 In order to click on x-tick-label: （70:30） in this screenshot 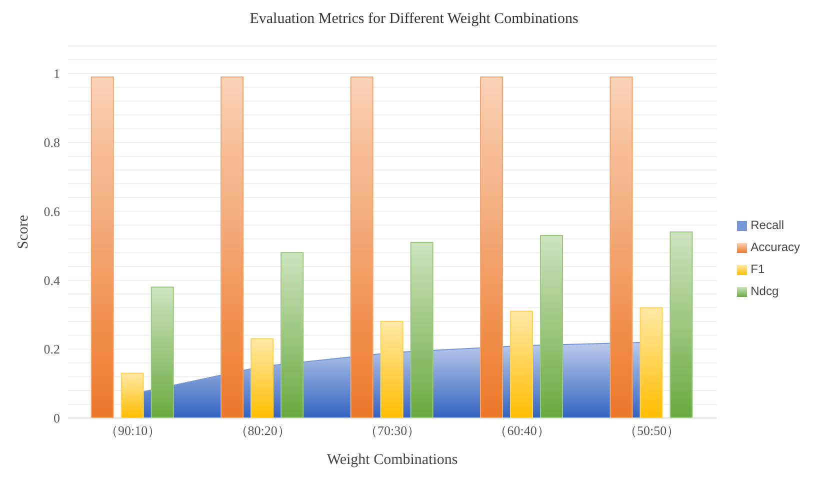, I will do `click(392, 430)`.